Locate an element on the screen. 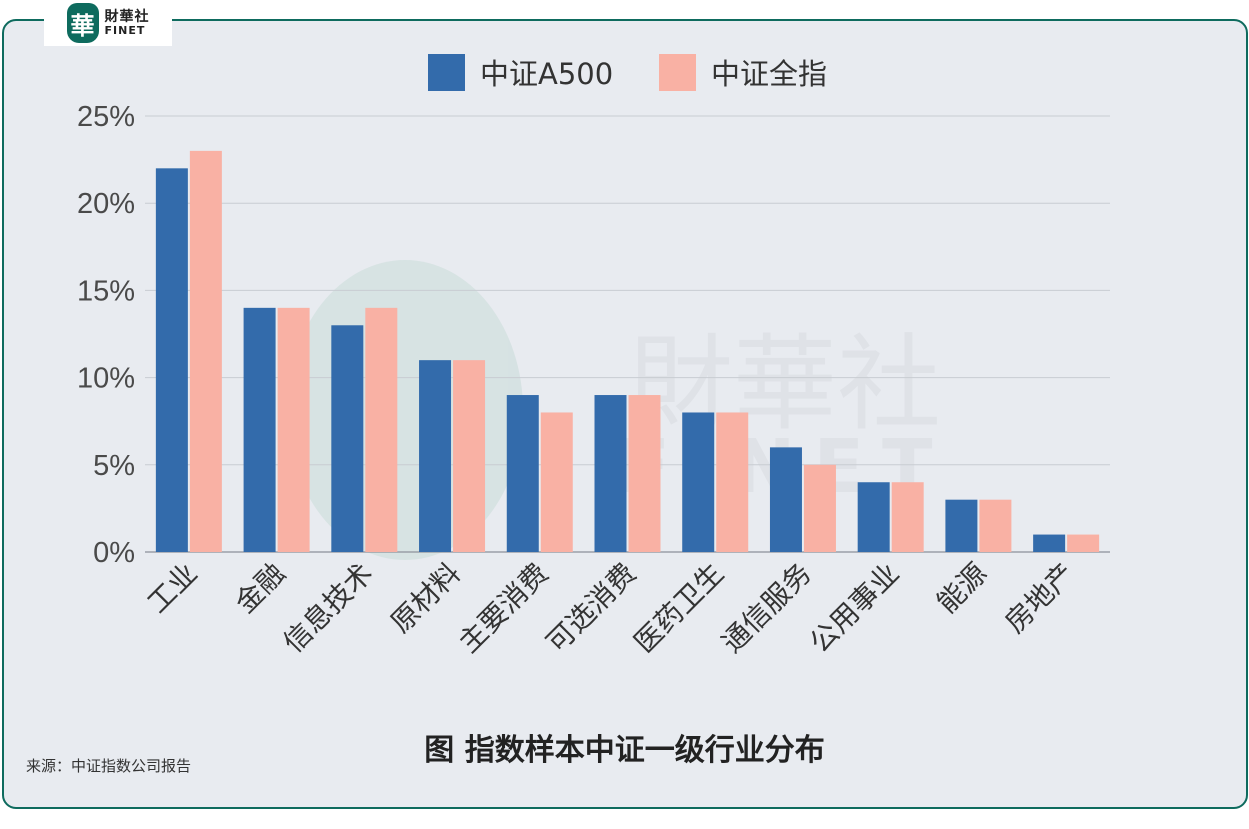 The height and width of the screenshot is (829, 1249). x-tick-label: 房地产 is located at coordinates (1039, 598).